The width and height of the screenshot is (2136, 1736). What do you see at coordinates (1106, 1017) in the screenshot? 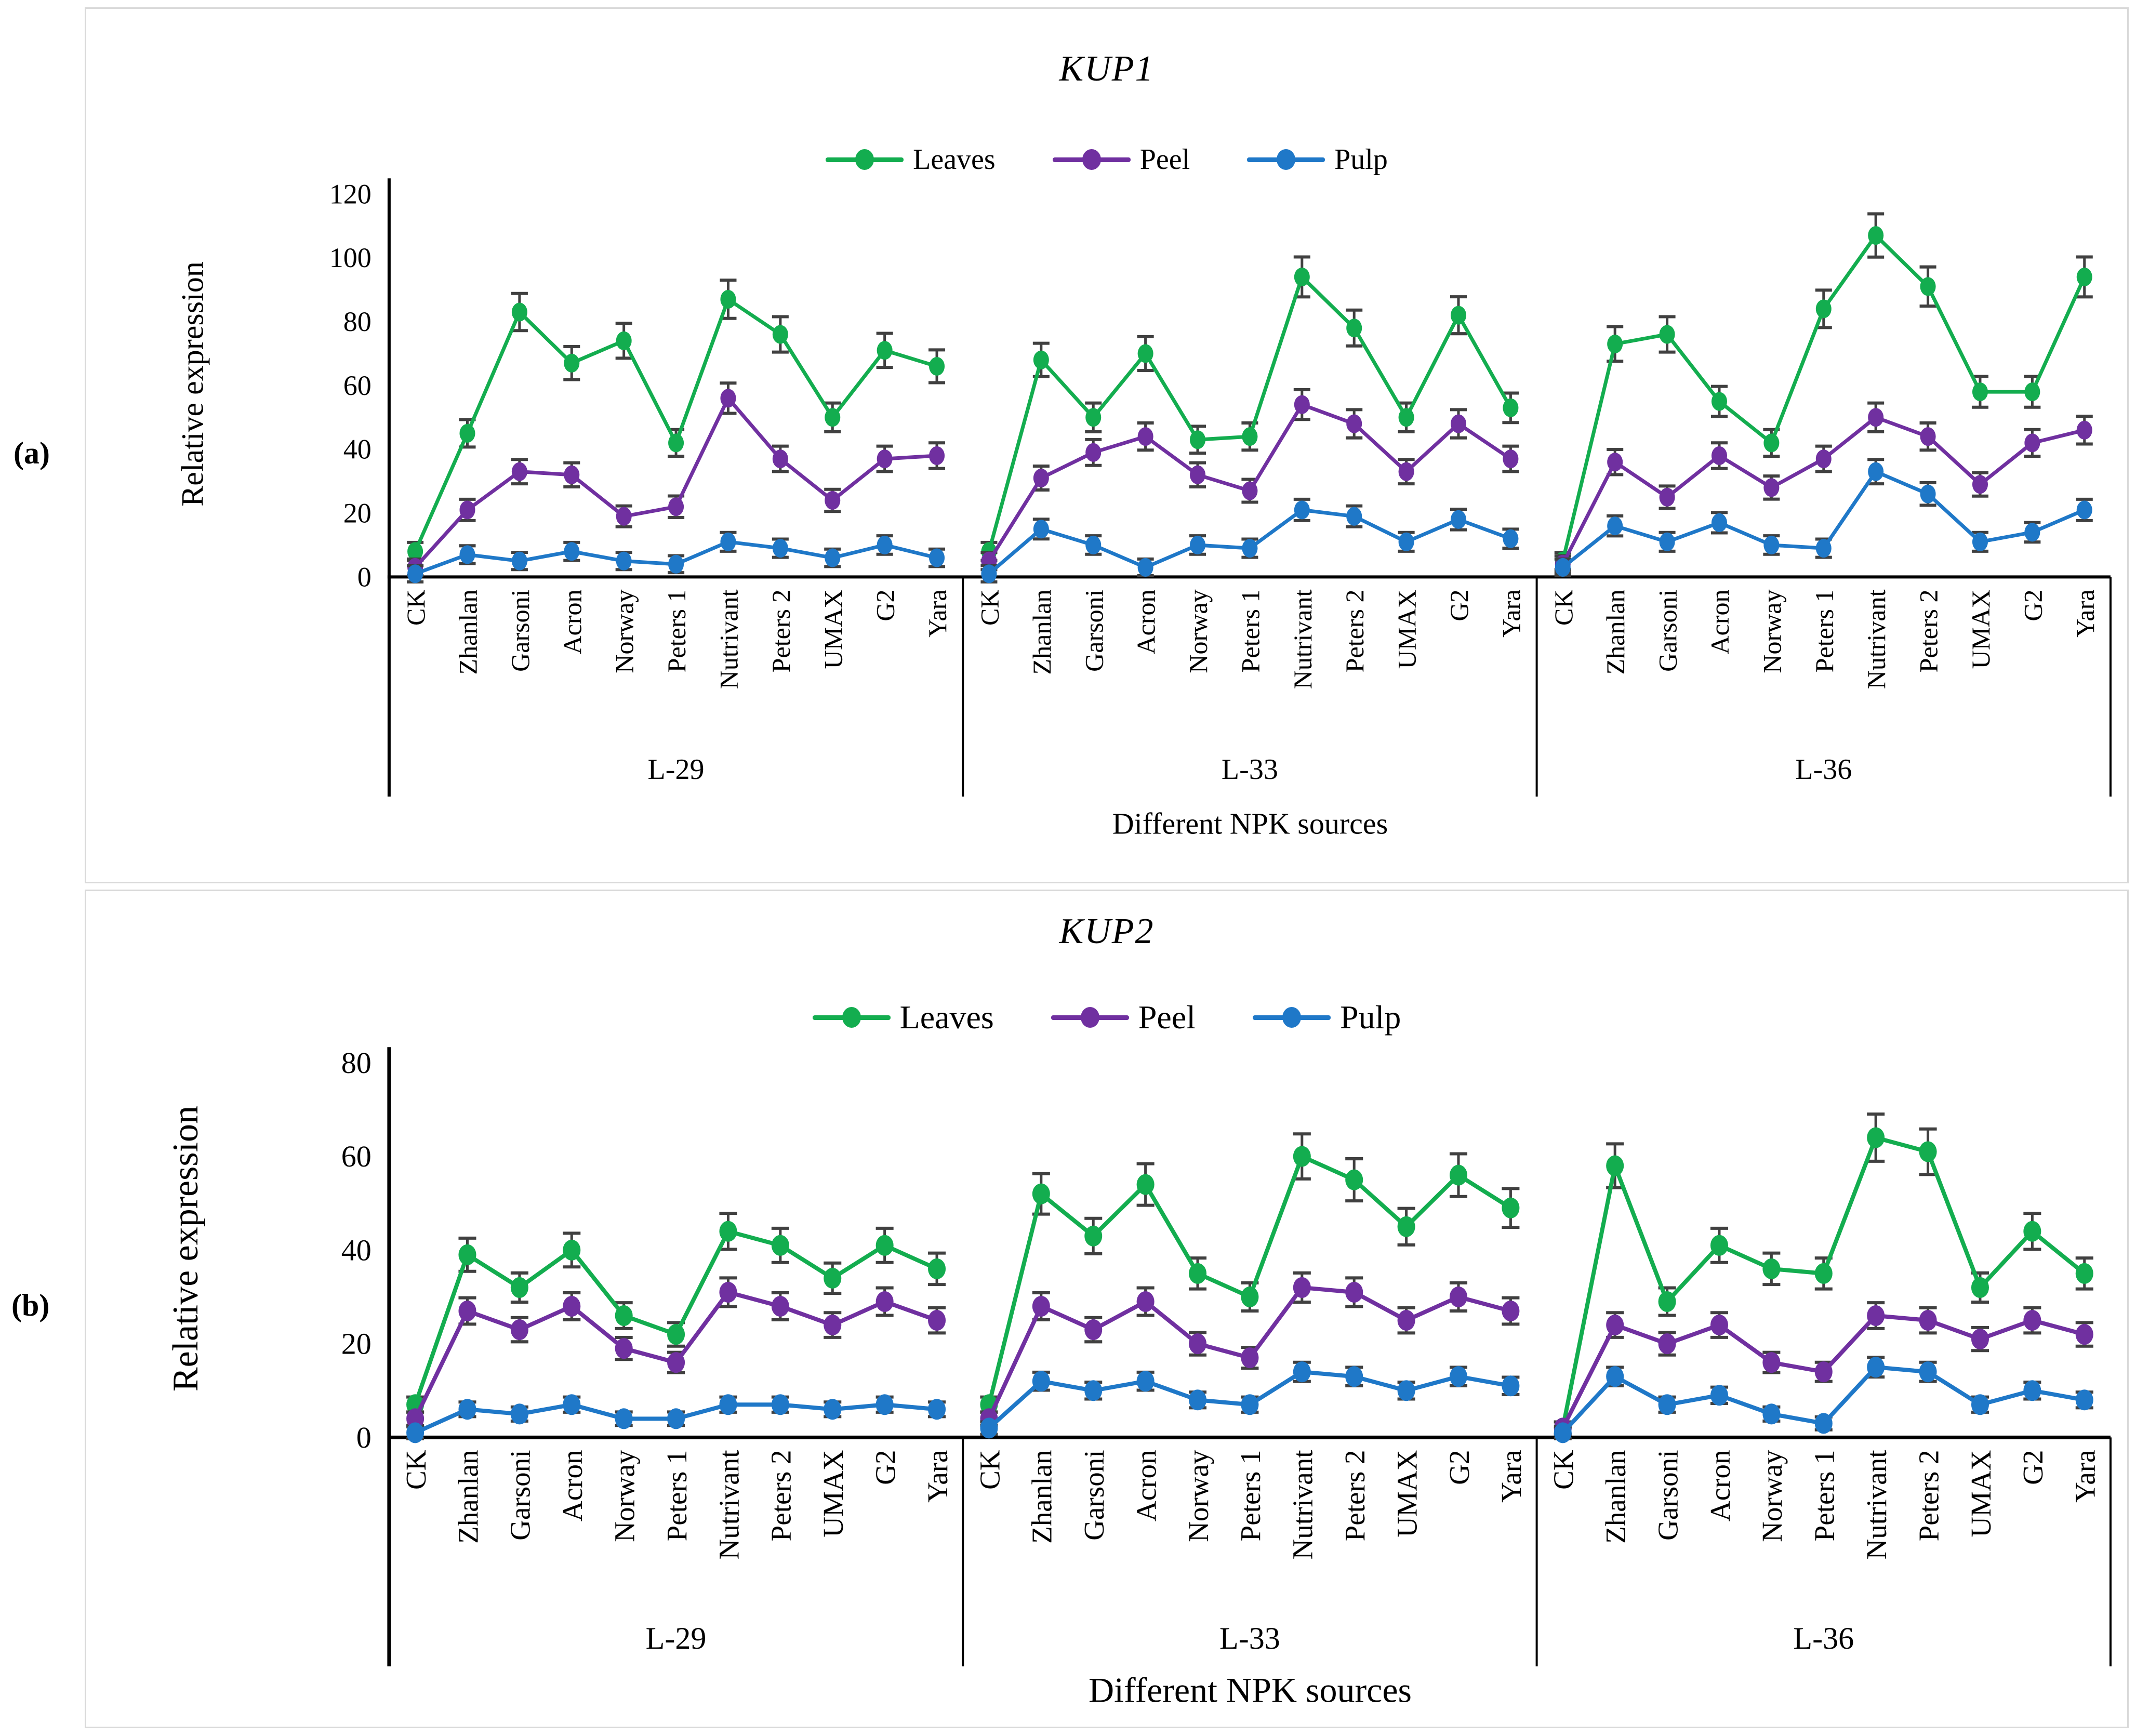
I see `legend-b: Leaves Peel Pulp` at bounding box center [1106, 1017].